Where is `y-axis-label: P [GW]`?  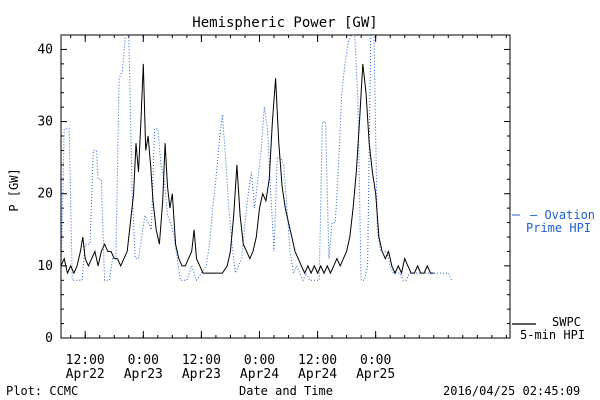 y-axis-label: P [GW] is located at coordinates (14, 189).